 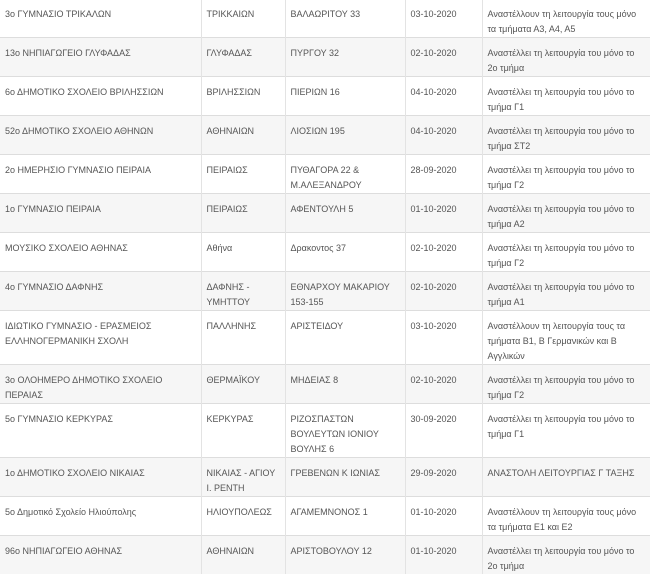 I want to click on school-name-cell: ΜΟΥΣΙΚΟ ΣΧΟΛΕΙΟ ΑΘΗΝΑΣ, so click(x=100, y=252).